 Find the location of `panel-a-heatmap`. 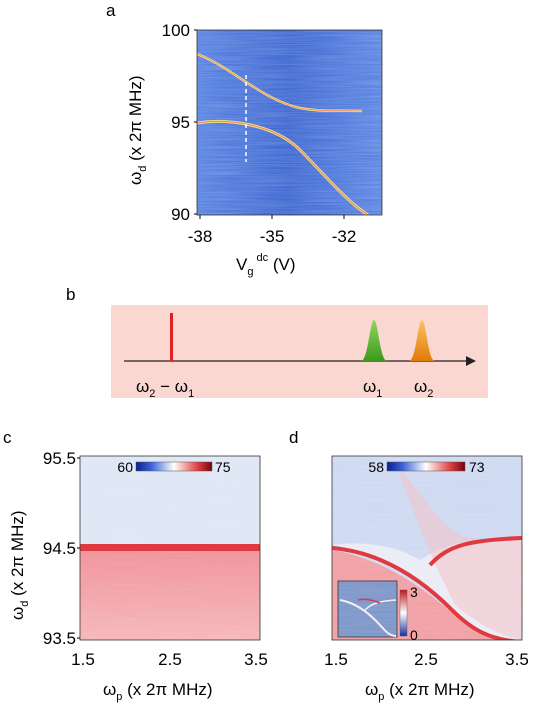

panel-a-heatmap is located at coordinates (289, 122).